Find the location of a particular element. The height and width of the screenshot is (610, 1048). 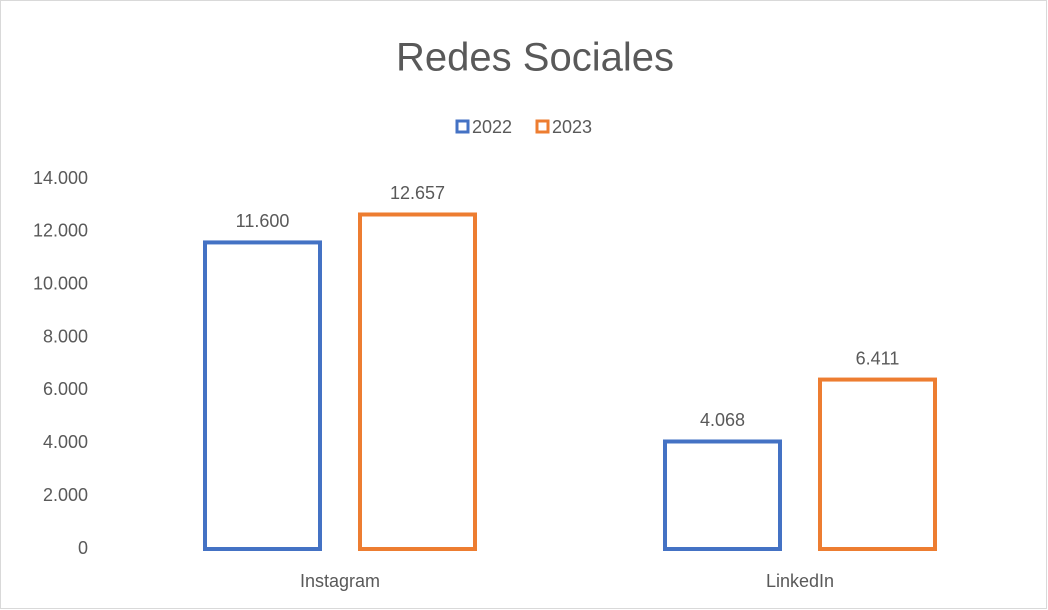

y-tick-label: 6.000 is located at coordinates (65, 389).